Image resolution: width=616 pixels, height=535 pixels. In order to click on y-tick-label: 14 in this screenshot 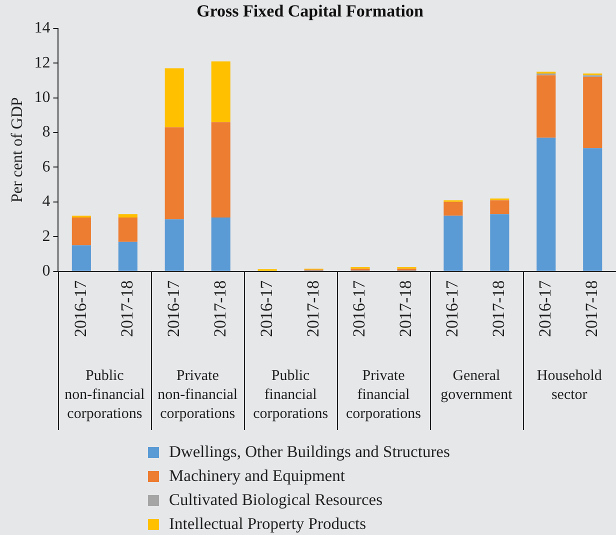, I will do `click(42, 28)`.